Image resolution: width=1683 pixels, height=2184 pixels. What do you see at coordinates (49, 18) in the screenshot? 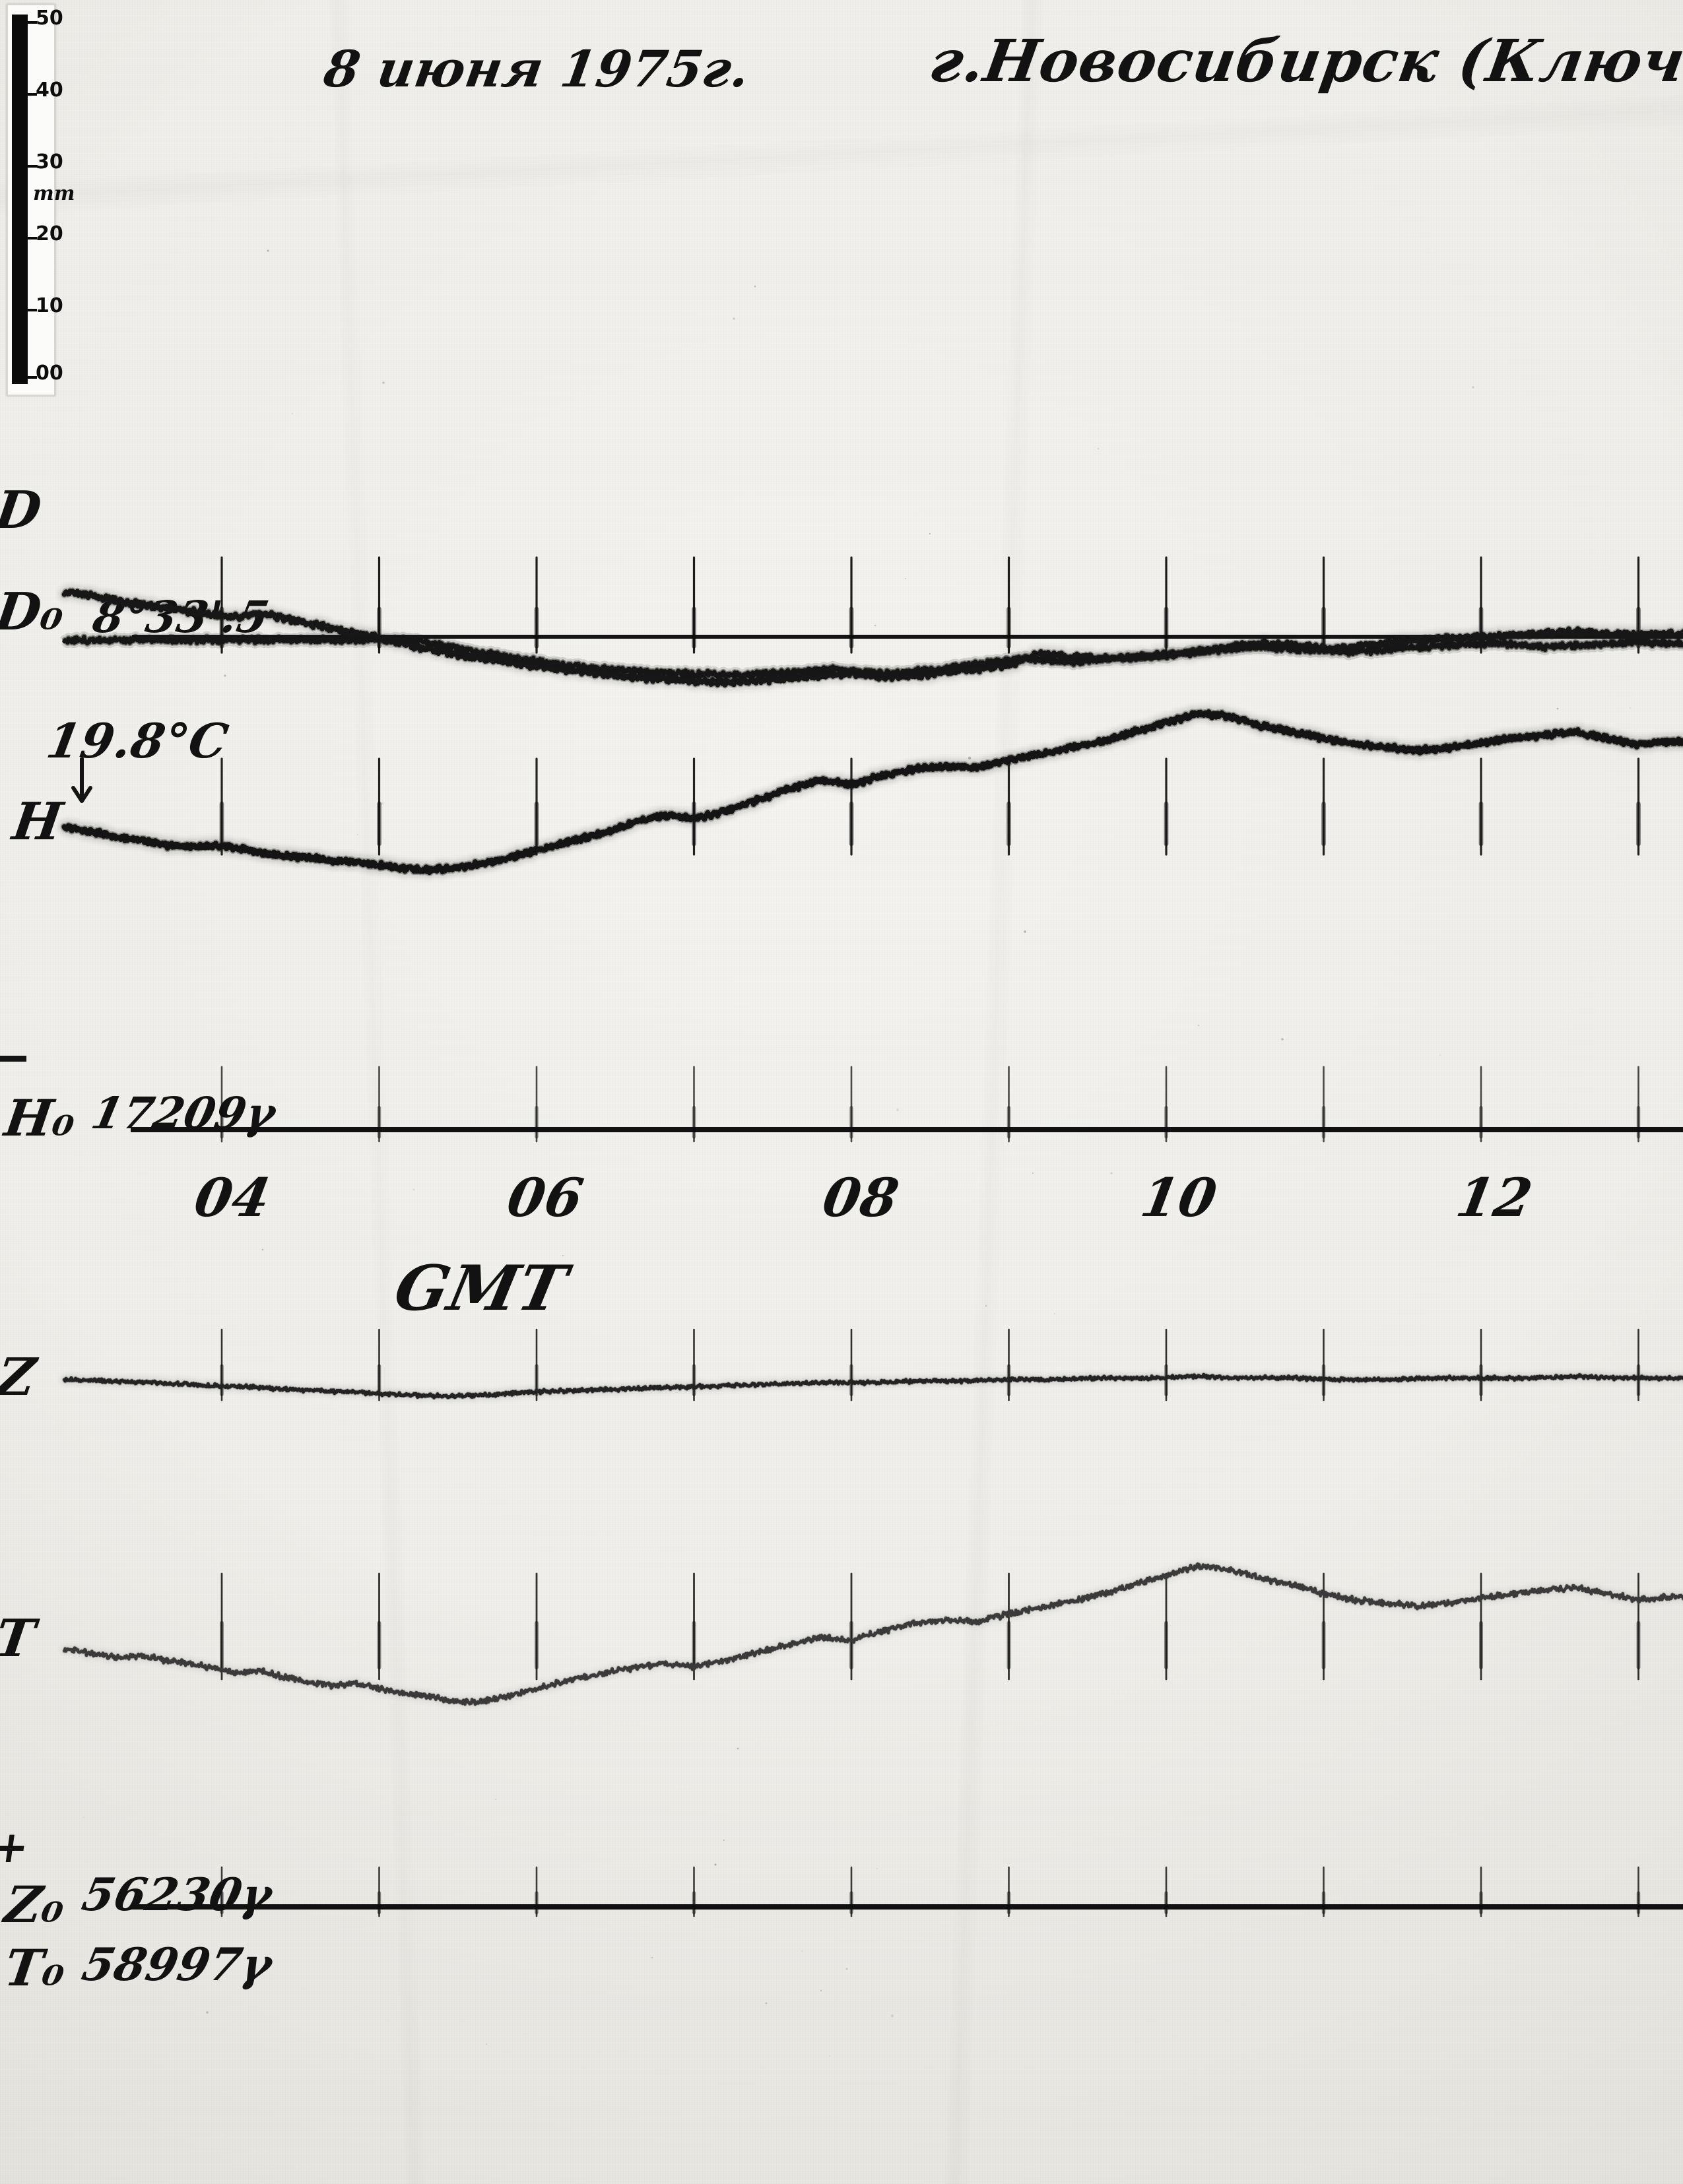
I see `ruler-tick-50: 50` at bounding box center [49, 18].